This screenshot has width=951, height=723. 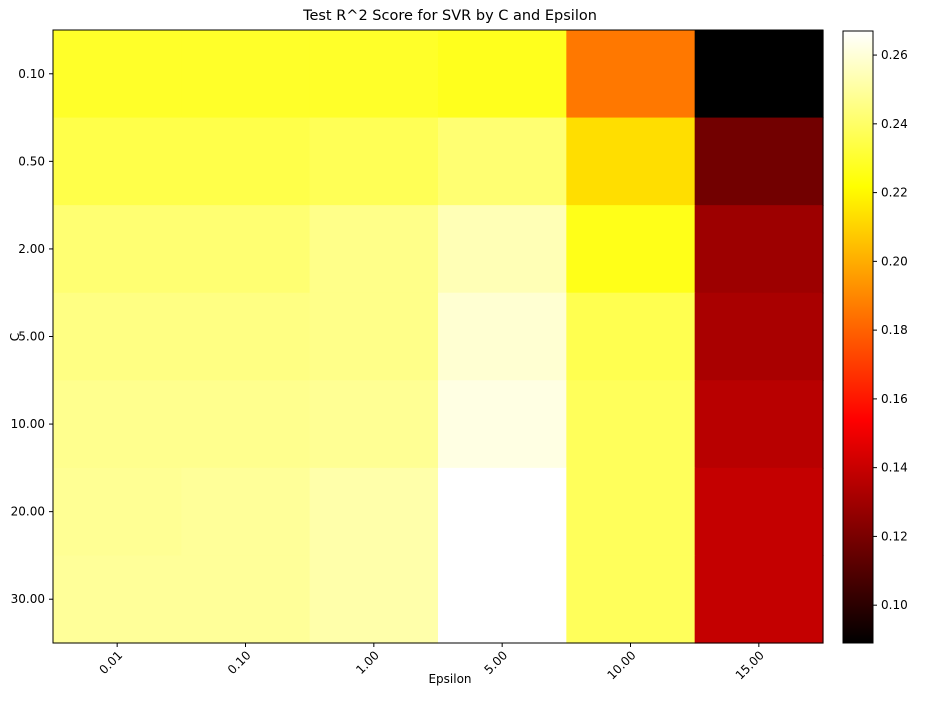 I want to click on y-tick-label: 0.10, so click(x=31, y=74).